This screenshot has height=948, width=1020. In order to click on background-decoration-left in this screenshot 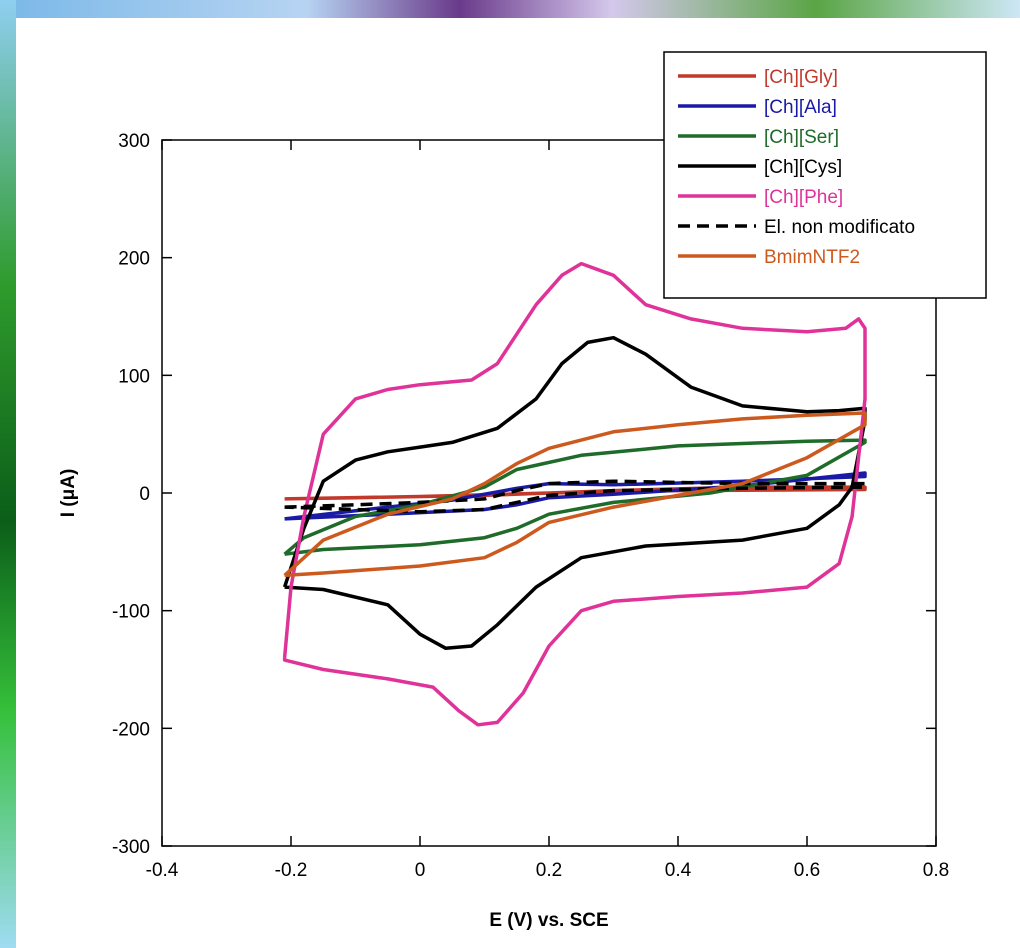, I will do `click(8, 474)`.